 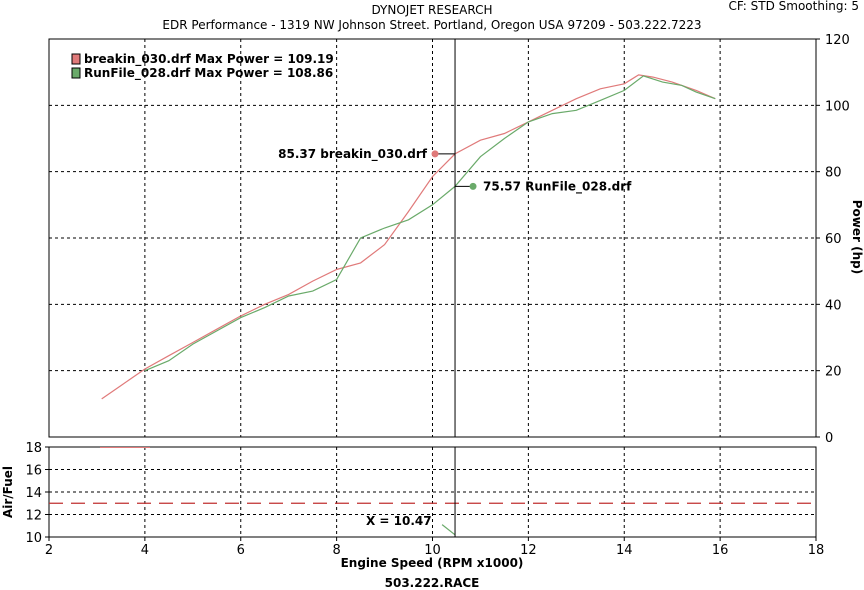 I want to click on x-tick-label: 14, so click(x=624, y=550).